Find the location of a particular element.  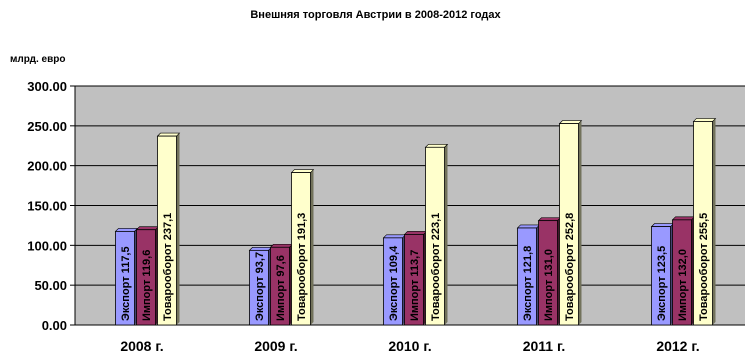

data-label: Товарооборот 223,1 is located at coordinates (436, 267).